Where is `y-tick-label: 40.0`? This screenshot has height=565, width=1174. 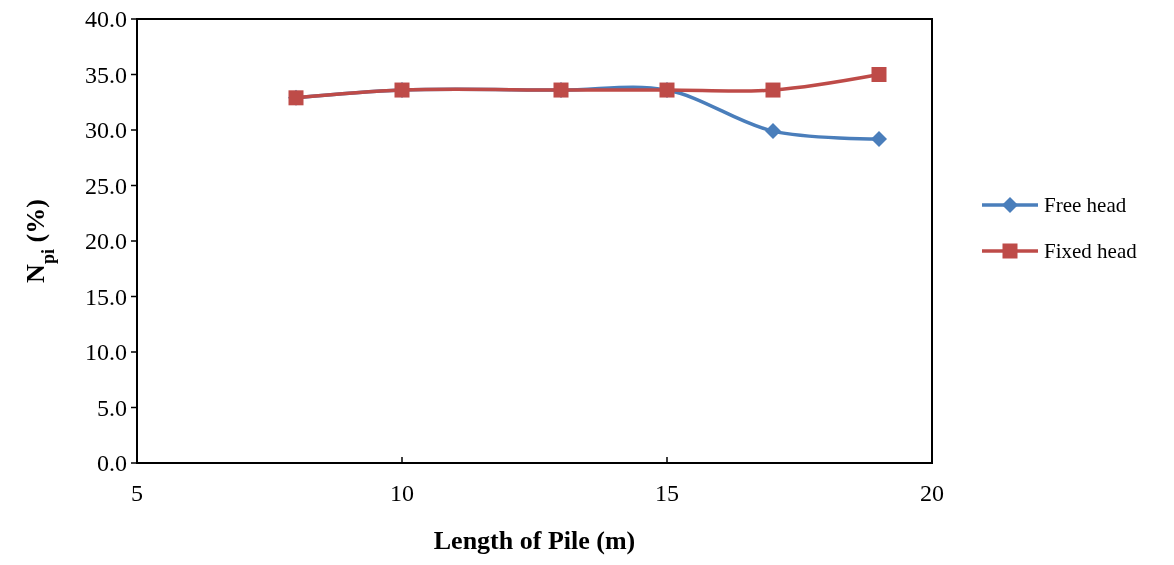
y-tick-label: 40.0 is located at coordinates (106, 19).